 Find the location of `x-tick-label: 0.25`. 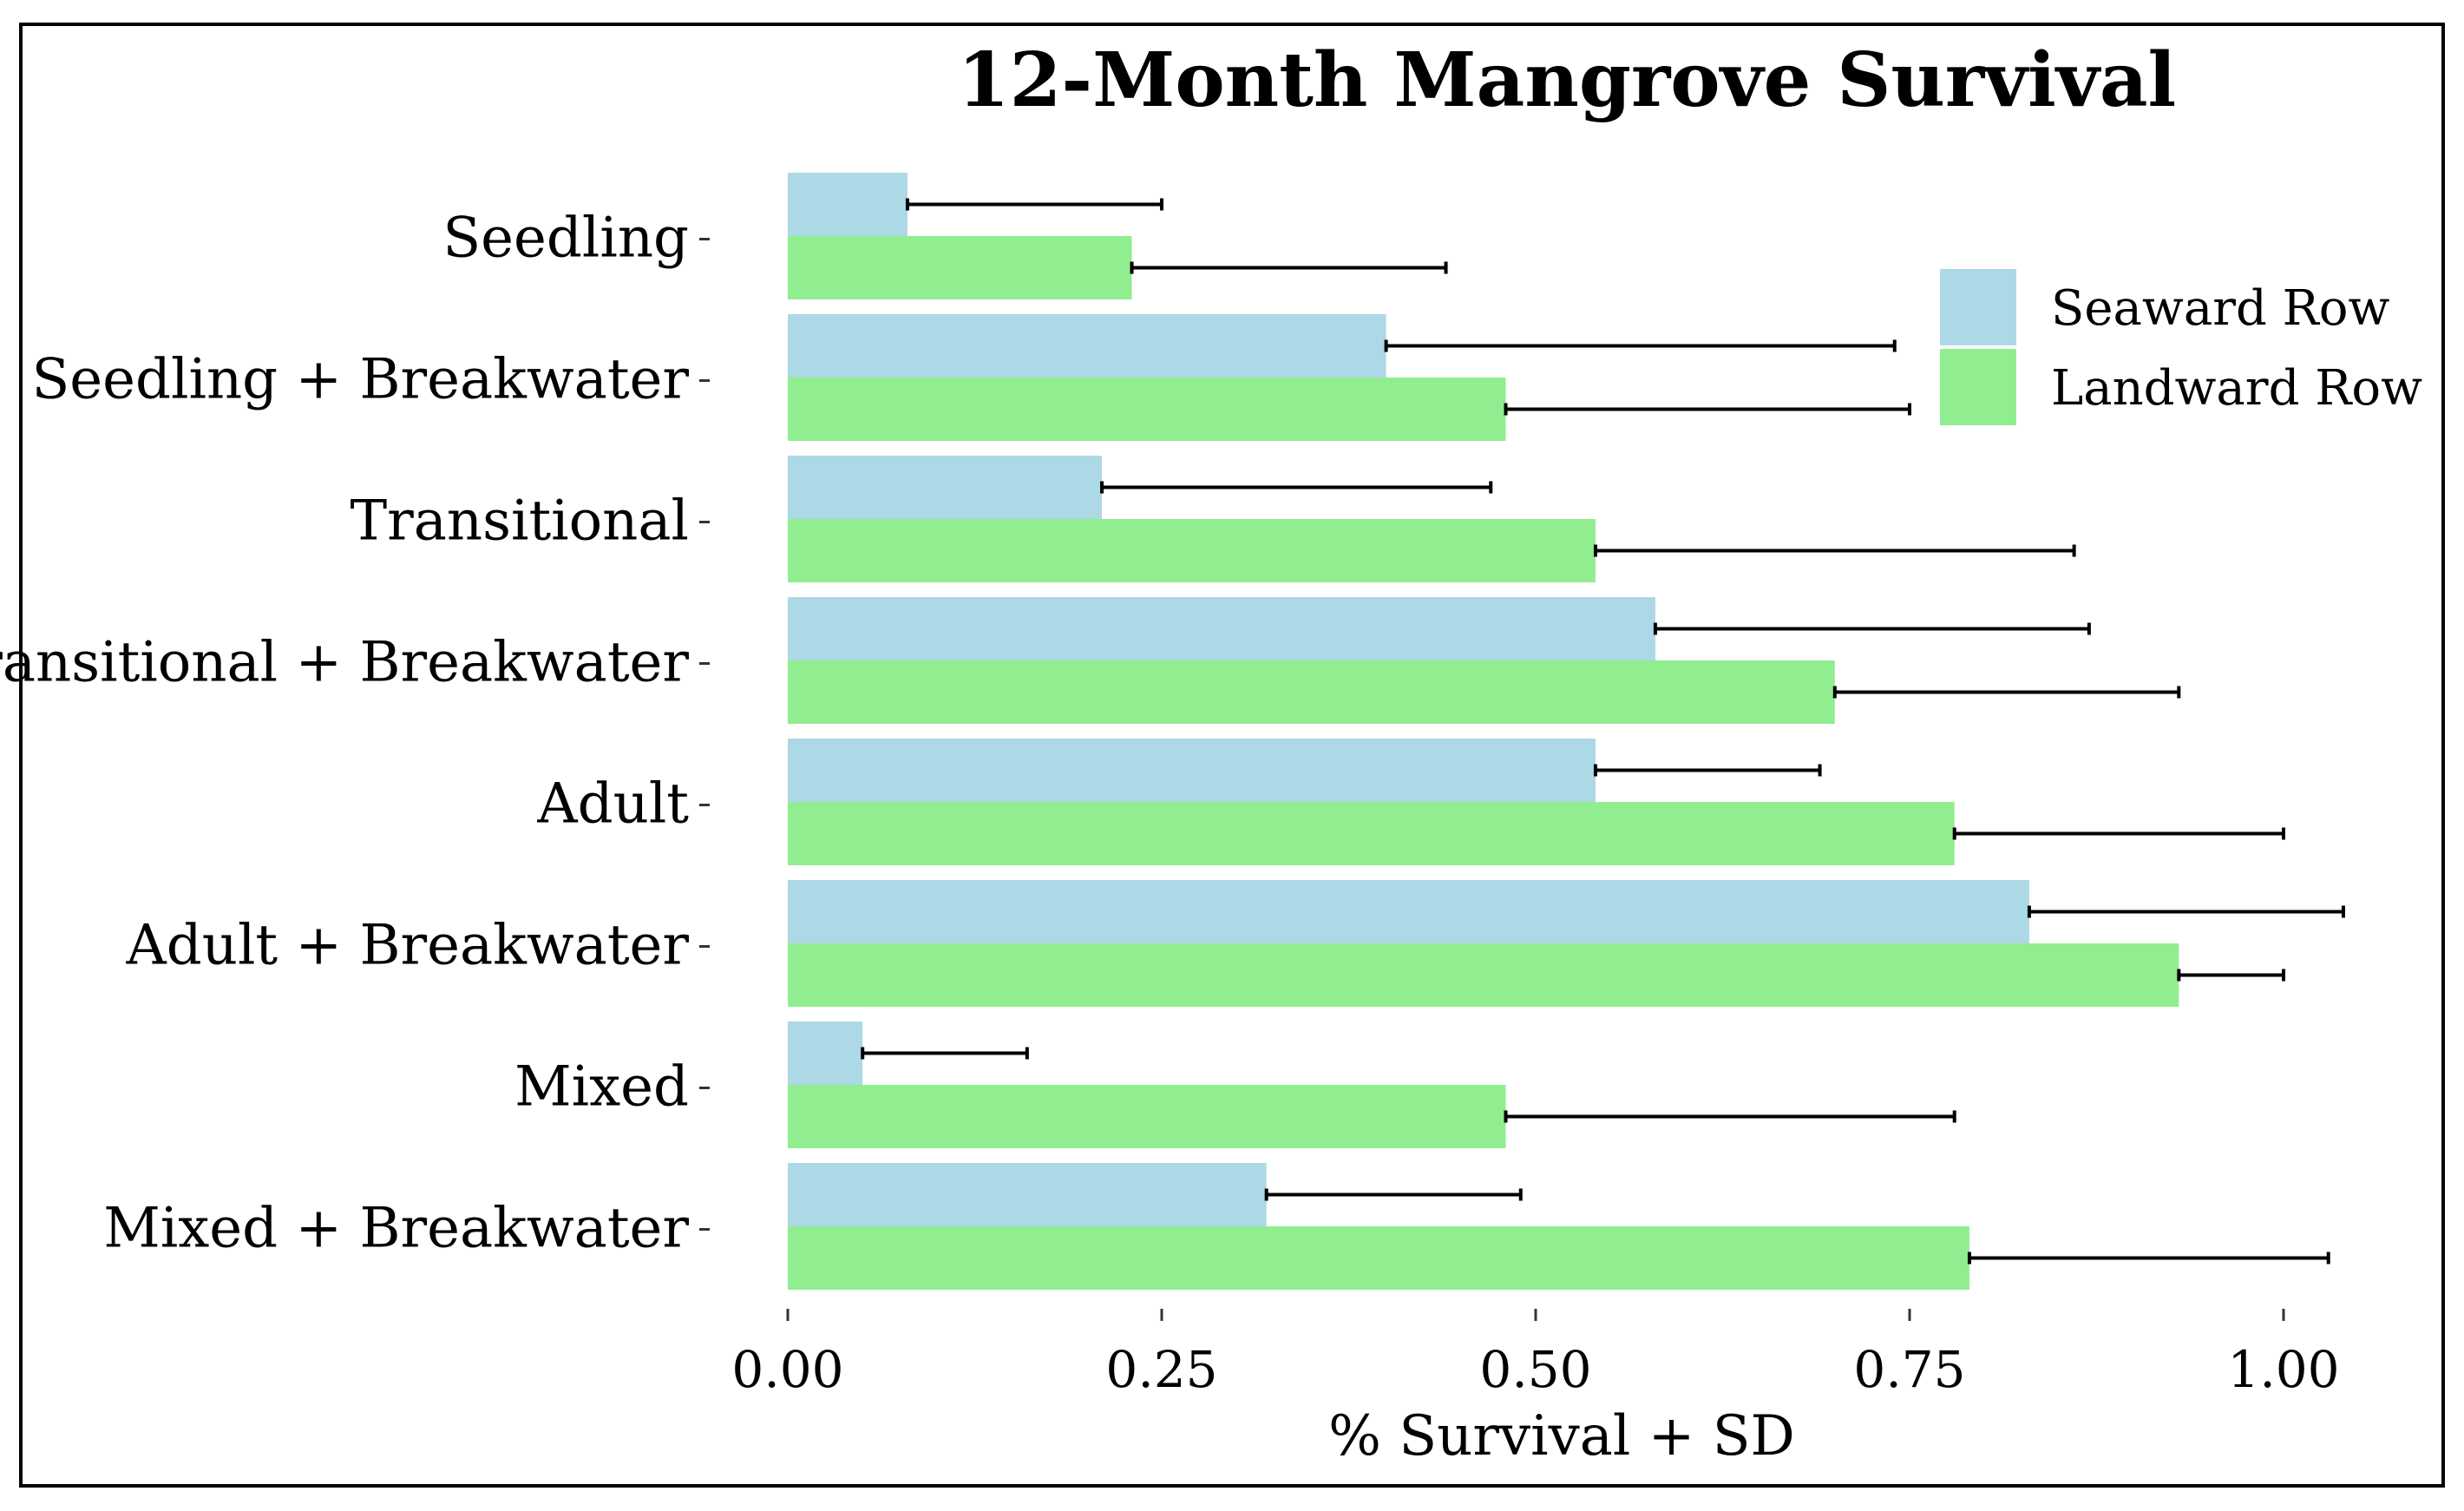

x-tick-label: 0.25 is located at coordinates (1161, 1370).